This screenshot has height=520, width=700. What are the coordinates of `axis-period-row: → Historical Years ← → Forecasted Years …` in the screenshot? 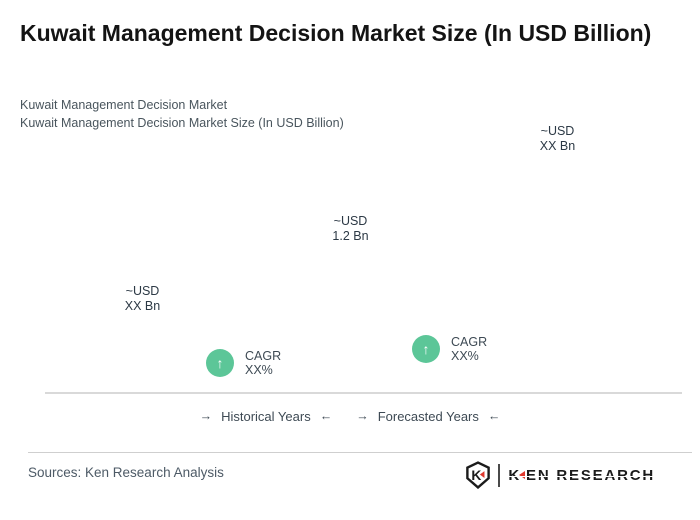 It's located at (350, 416).